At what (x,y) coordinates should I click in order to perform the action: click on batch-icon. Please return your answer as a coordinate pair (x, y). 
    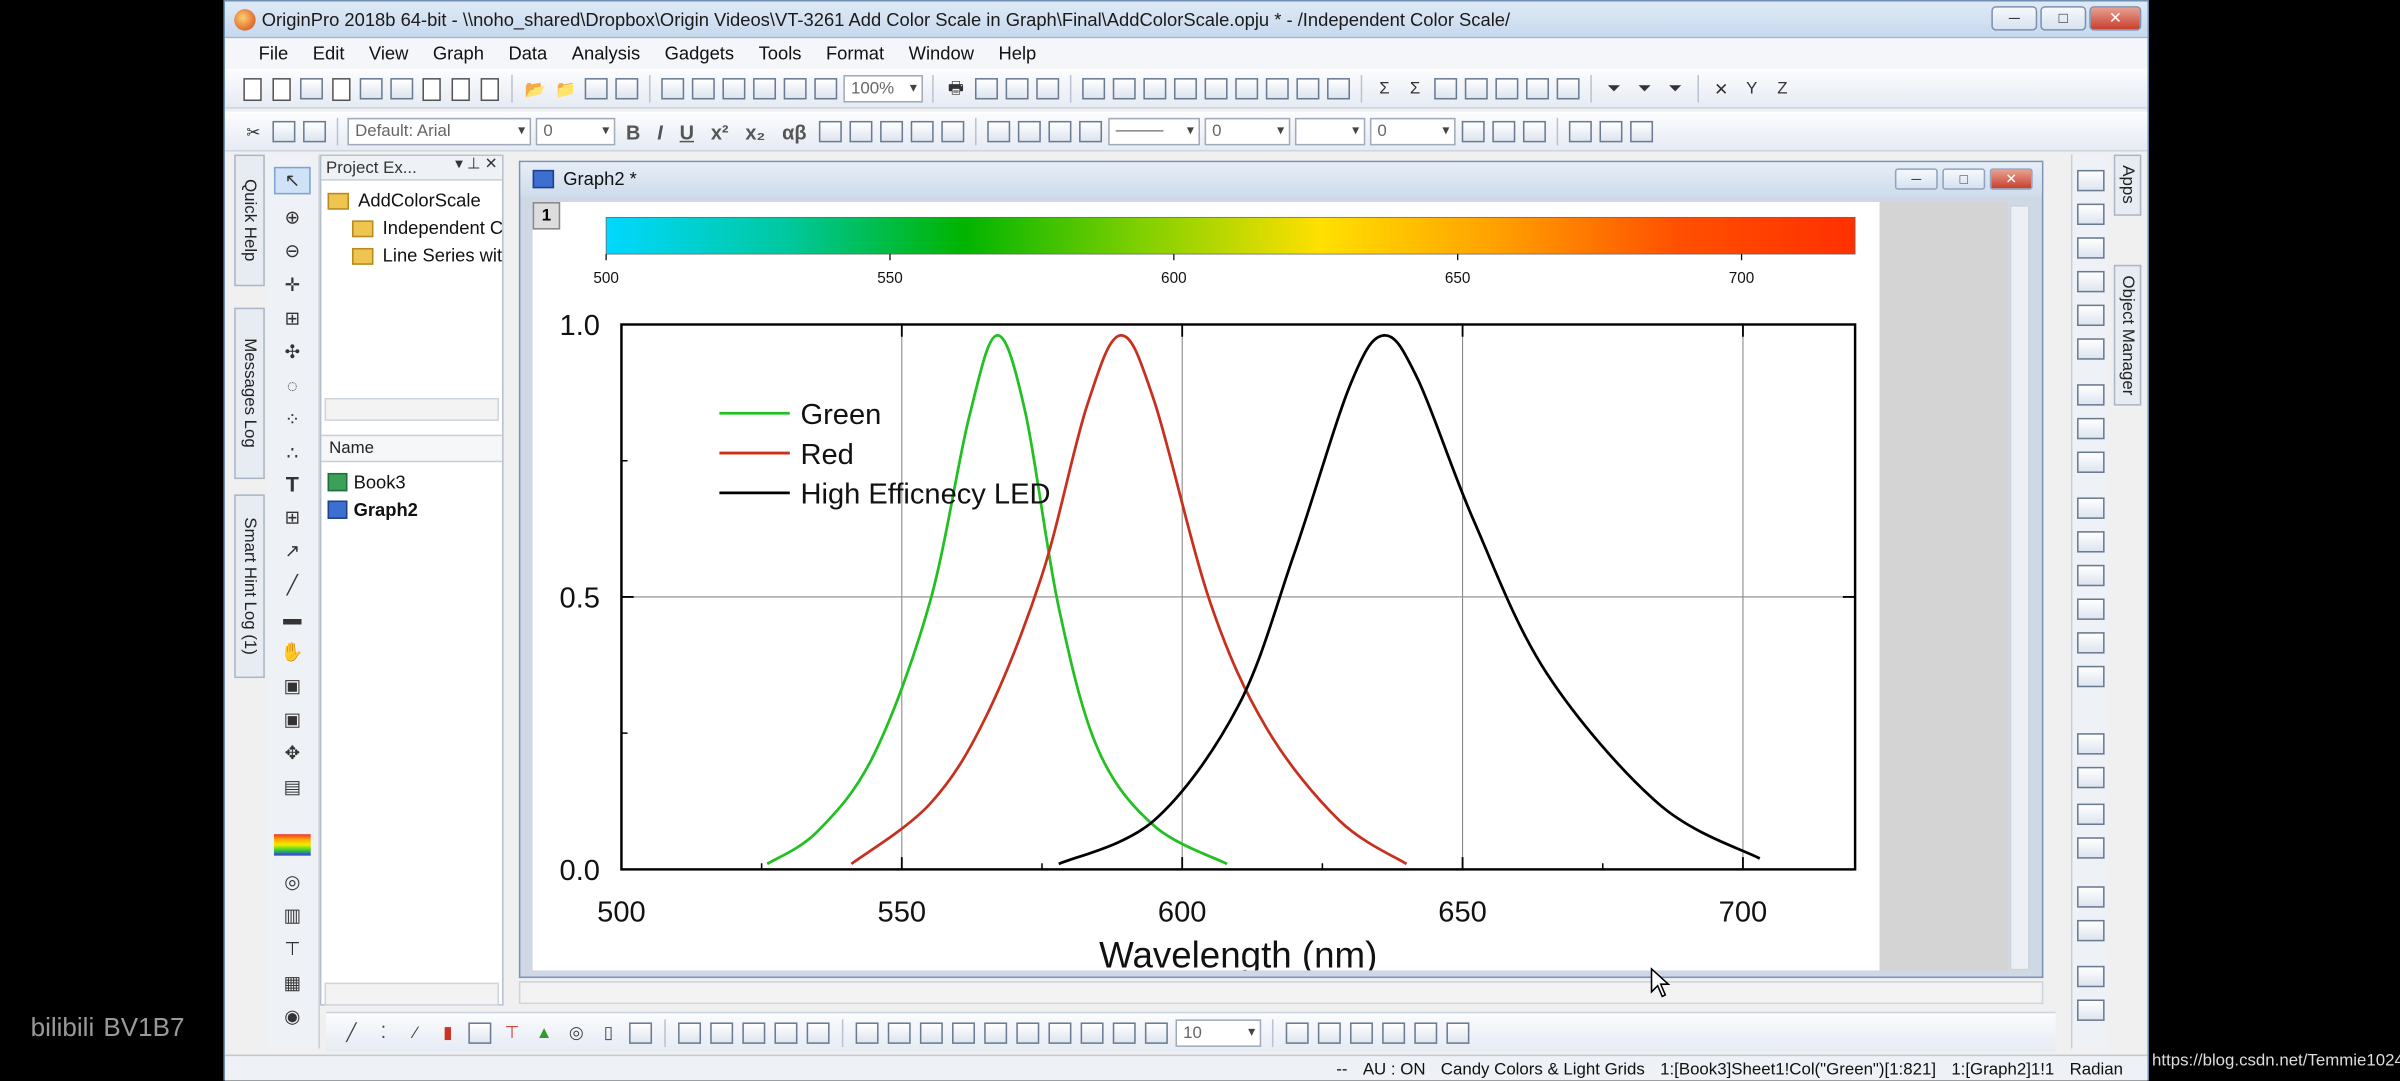
    Looking at the image, I should click on (795, 89).